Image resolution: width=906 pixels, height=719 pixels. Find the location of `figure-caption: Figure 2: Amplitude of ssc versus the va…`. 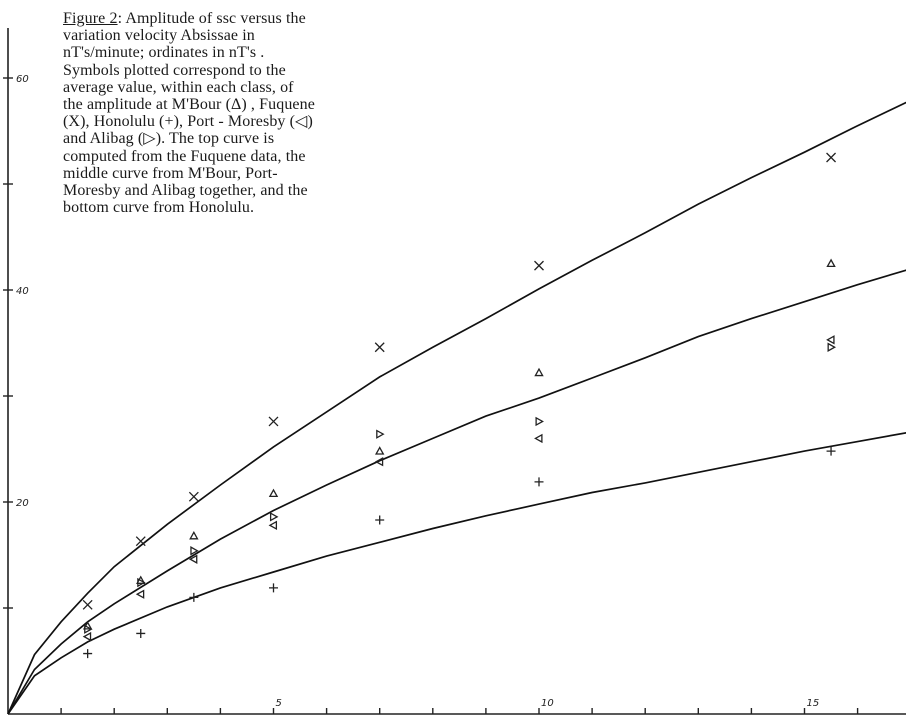

figure-caption: Figure 2: Amplitude of ssc versus the va… is located at coordinates (189, 113).